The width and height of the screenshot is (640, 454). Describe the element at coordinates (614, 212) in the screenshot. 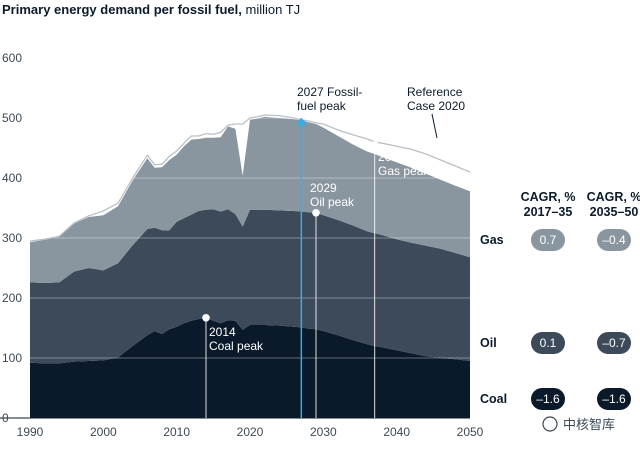

I see `cagr-header: 2035–50` at that location.